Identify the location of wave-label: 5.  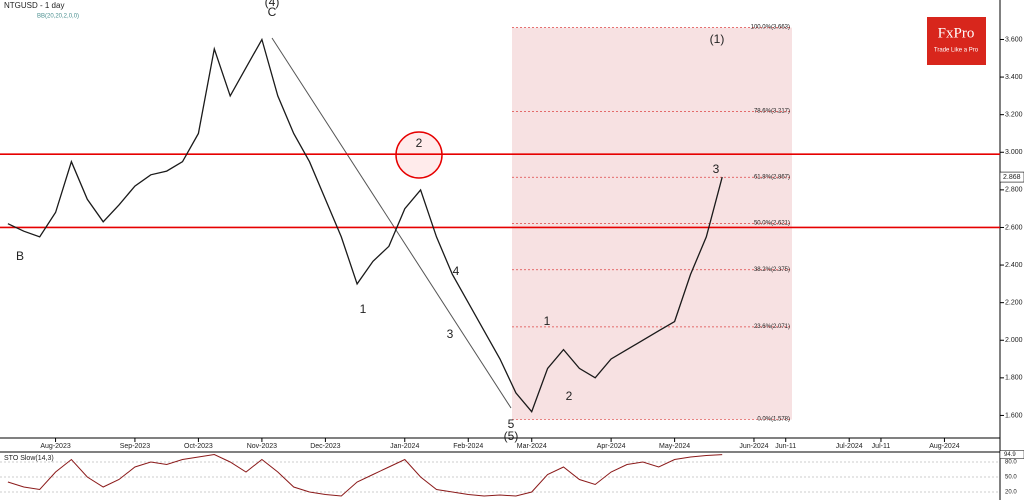
(511, 424).